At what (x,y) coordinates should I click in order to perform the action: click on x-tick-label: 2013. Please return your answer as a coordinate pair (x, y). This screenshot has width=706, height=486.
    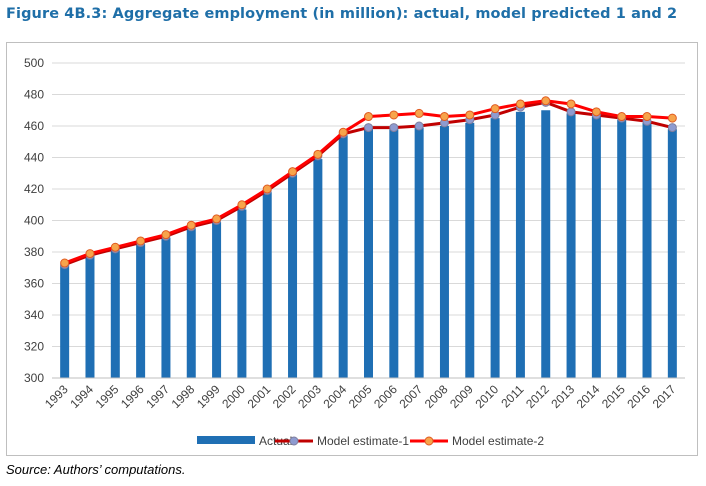
    Looking at the image, I should click on (562, 396).